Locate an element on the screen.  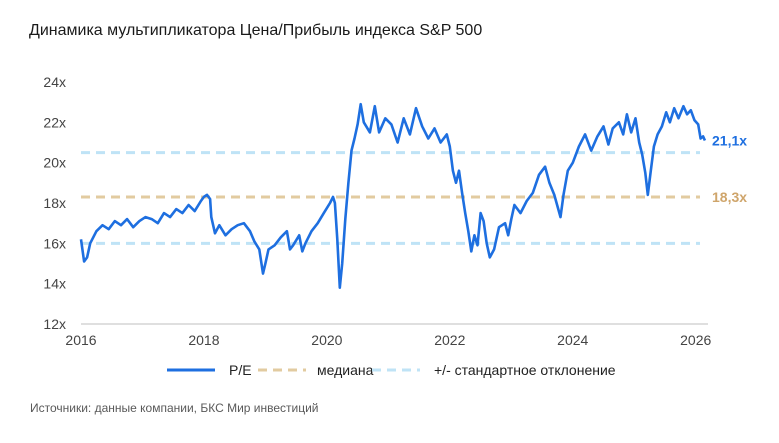
y-axis: 12x 14x 16x 18x 20x 22x 24x is located at coordinates (54, 203).